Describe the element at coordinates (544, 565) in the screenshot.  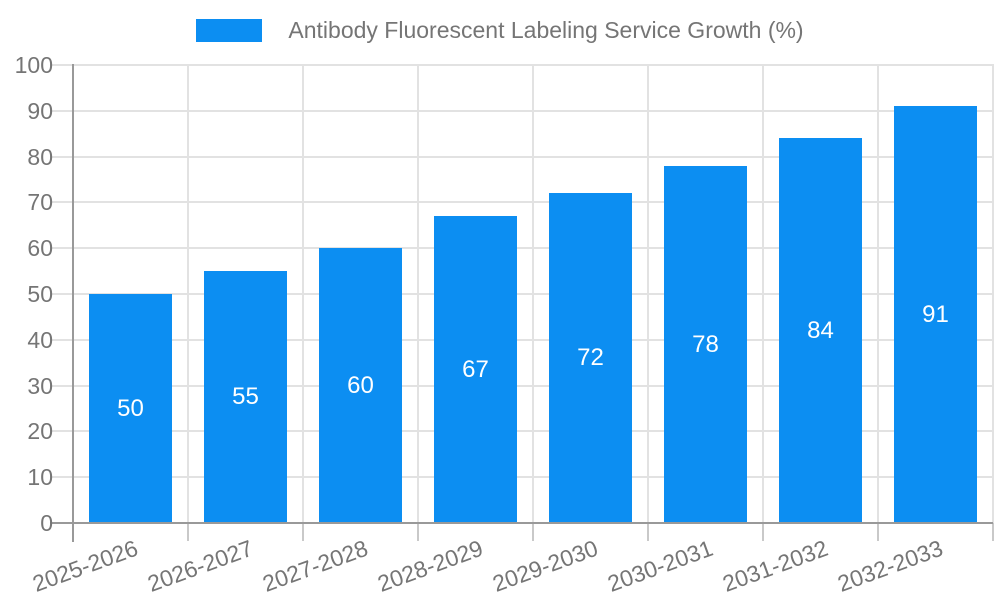
I see `x-tick-label: 2029-2030` at that location.